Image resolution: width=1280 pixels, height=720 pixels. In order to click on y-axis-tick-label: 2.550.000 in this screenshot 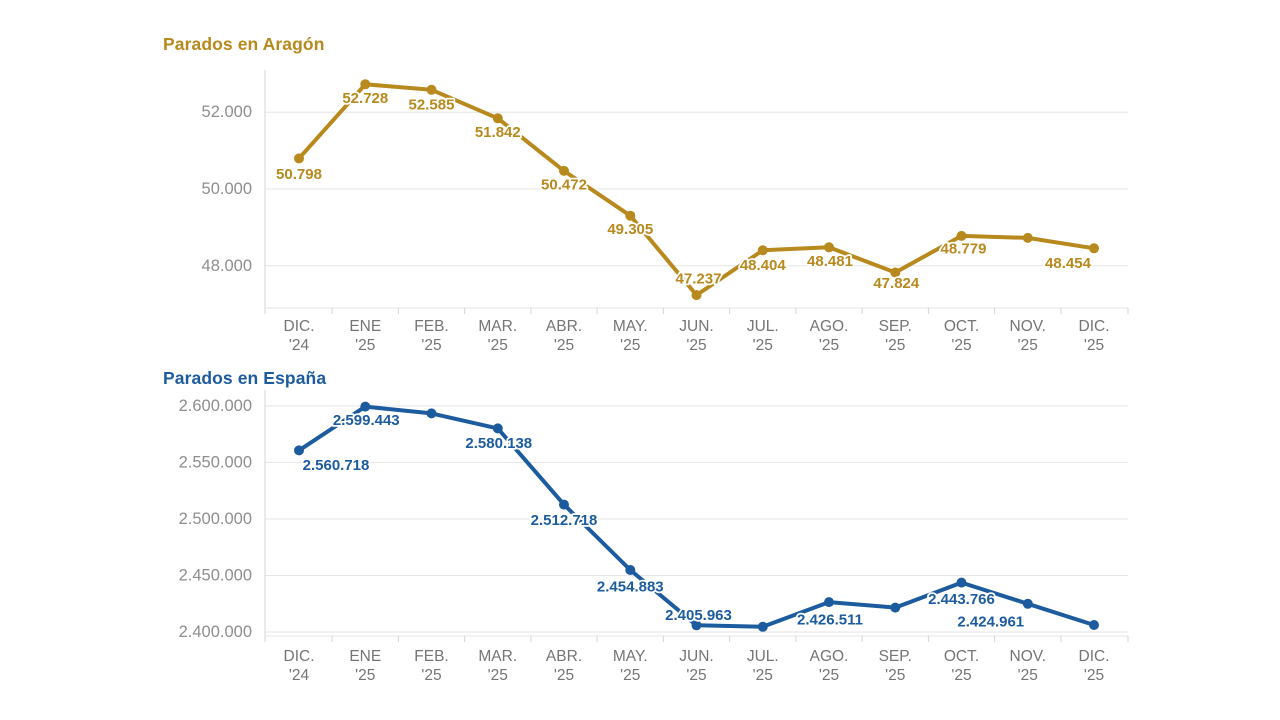, I will do `click(215, 463)`.